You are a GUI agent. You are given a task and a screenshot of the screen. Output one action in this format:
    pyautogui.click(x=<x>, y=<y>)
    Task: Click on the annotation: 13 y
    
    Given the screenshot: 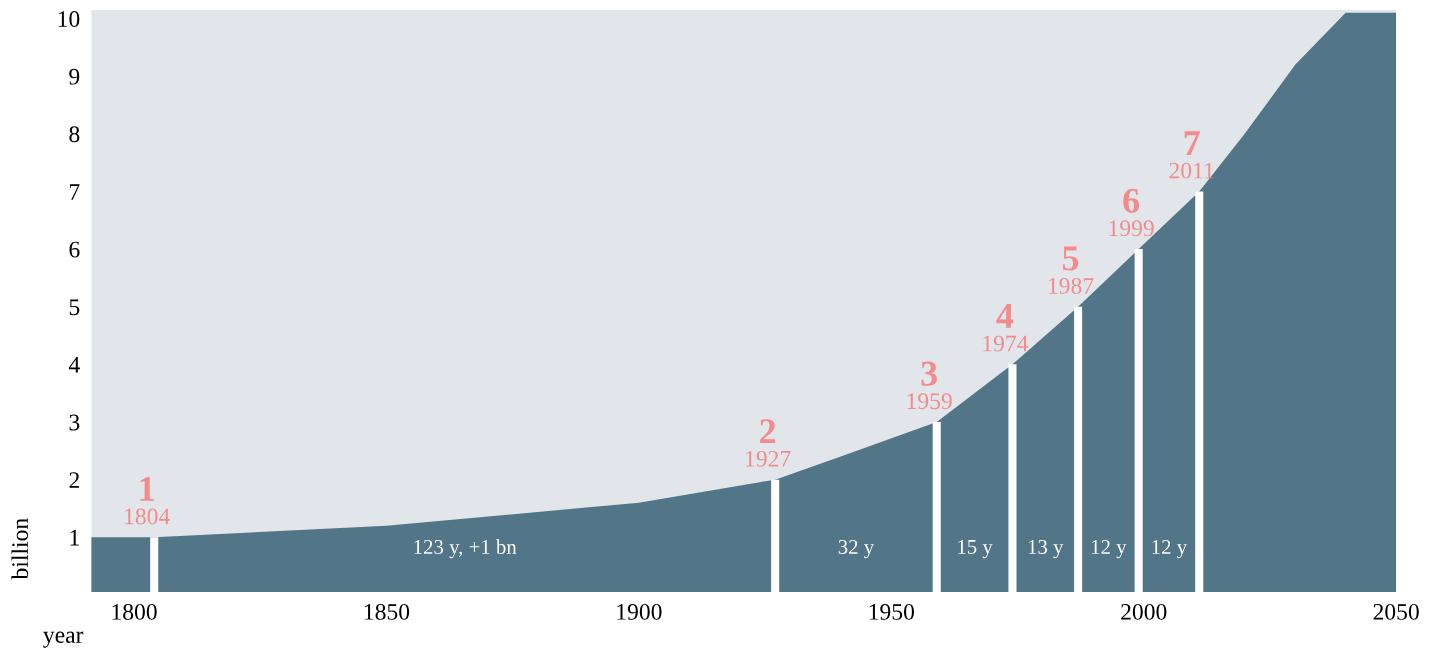 What is the action you would take?
    pyautogui.click(x=1046, y=549)
    